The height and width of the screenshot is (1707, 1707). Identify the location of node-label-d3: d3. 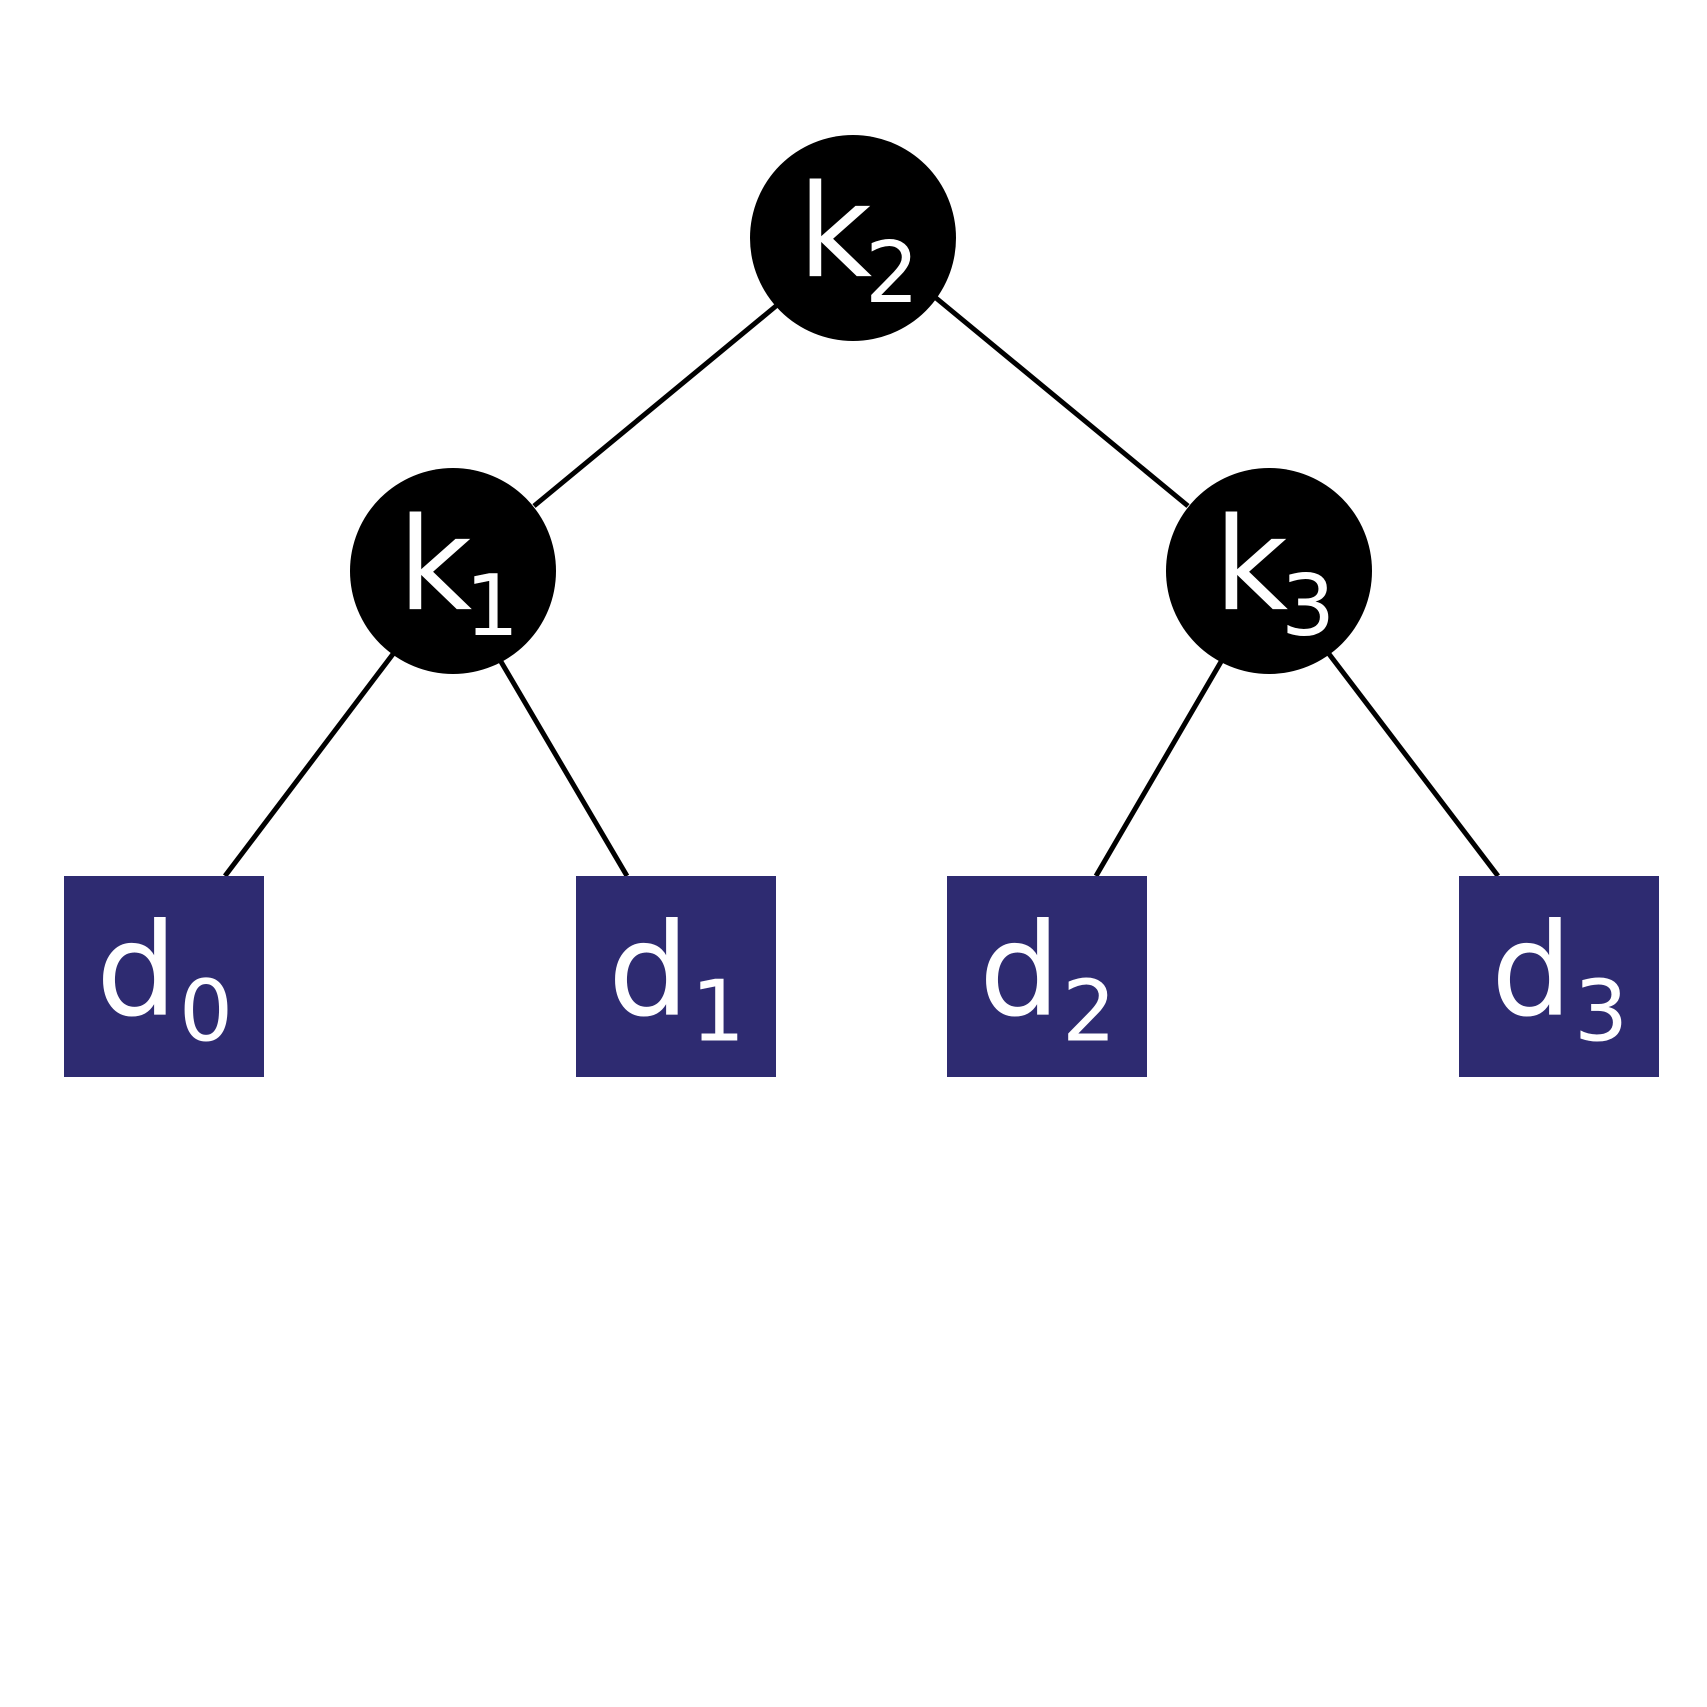
(1559, 979).